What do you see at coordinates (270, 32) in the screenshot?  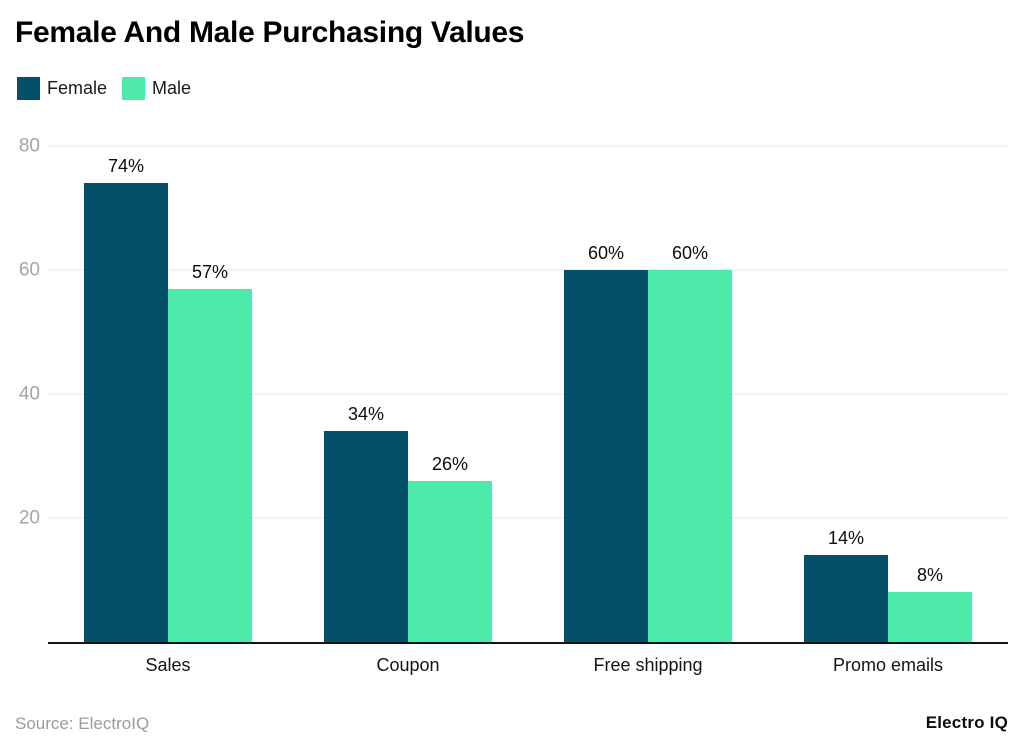 I see `chart-title: Female And Male Purchasing Values` at bounding box center [270, 32].